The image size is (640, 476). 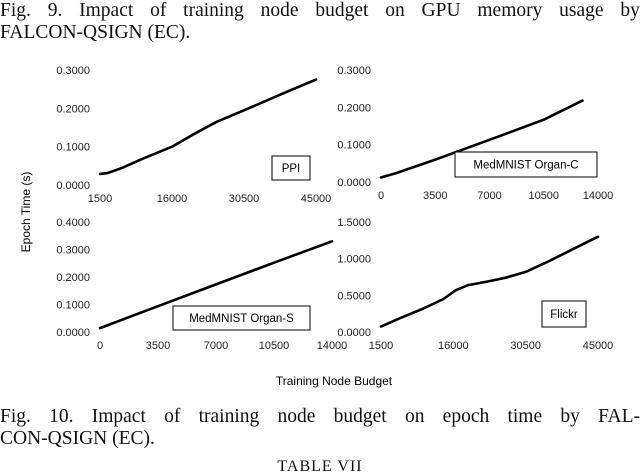 What do you see at coordinates (354, 223) in the screenshot?
I see `y-tick-label: 1.5000` at bounding box center [354, 223].